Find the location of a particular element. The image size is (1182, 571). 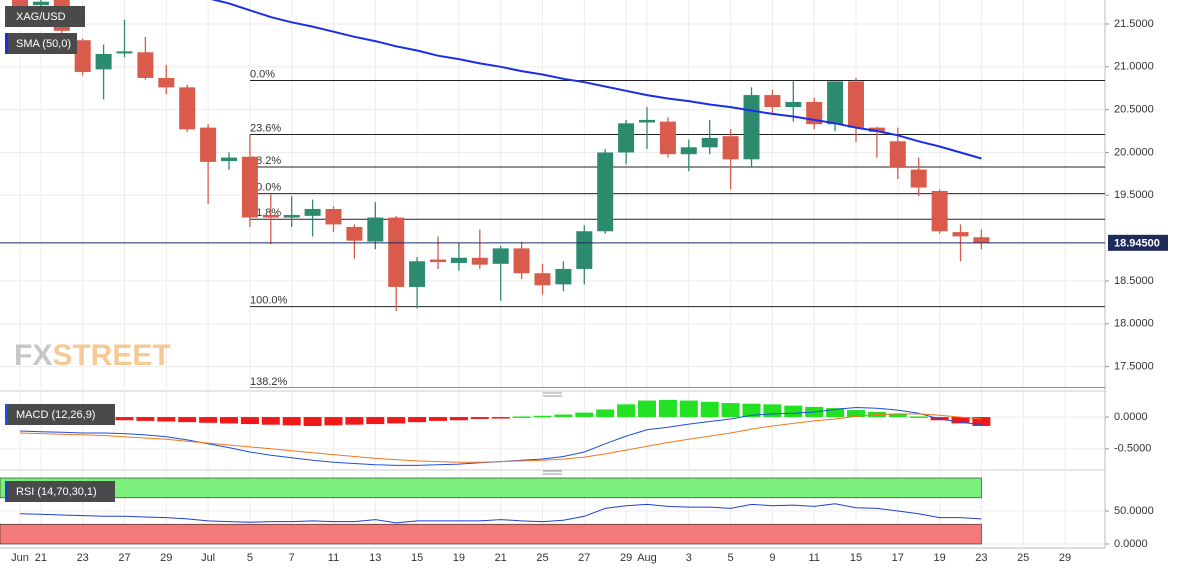

rsi-title: RSI (14,70,30,1) is located at coordinates (56, 492).